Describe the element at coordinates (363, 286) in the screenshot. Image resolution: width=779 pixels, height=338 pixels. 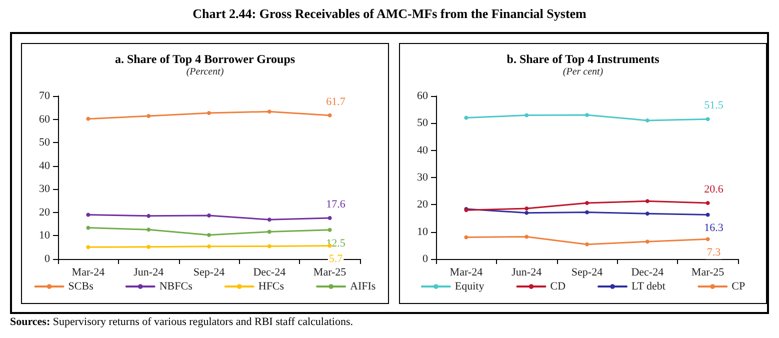
I see `legend-label: AIFIs` at that location.